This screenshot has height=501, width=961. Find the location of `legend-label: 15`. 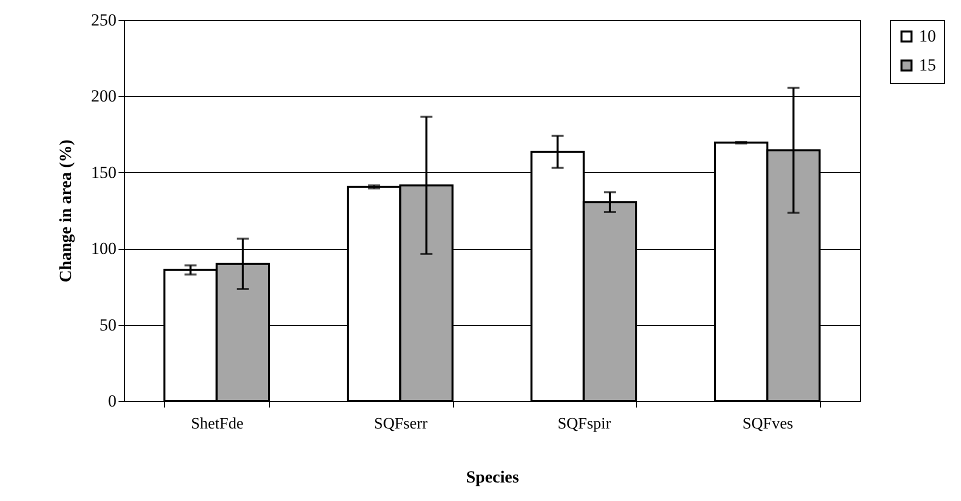

legend-label: 15 is located at coordinates (927, 65).